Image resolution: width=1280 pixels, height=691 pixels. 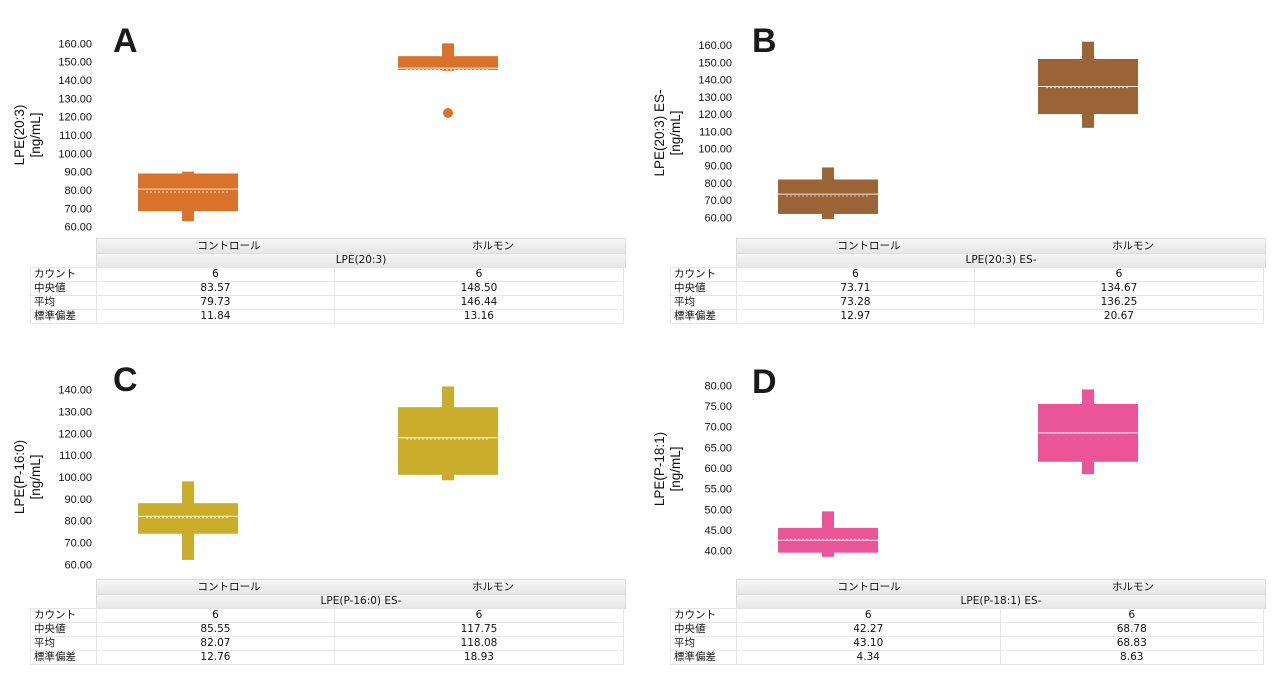 What do you see at coordinates (715, 98) in the screenshot?
I see `y-tick-label: 130.00` at bounding box center [715, 98].